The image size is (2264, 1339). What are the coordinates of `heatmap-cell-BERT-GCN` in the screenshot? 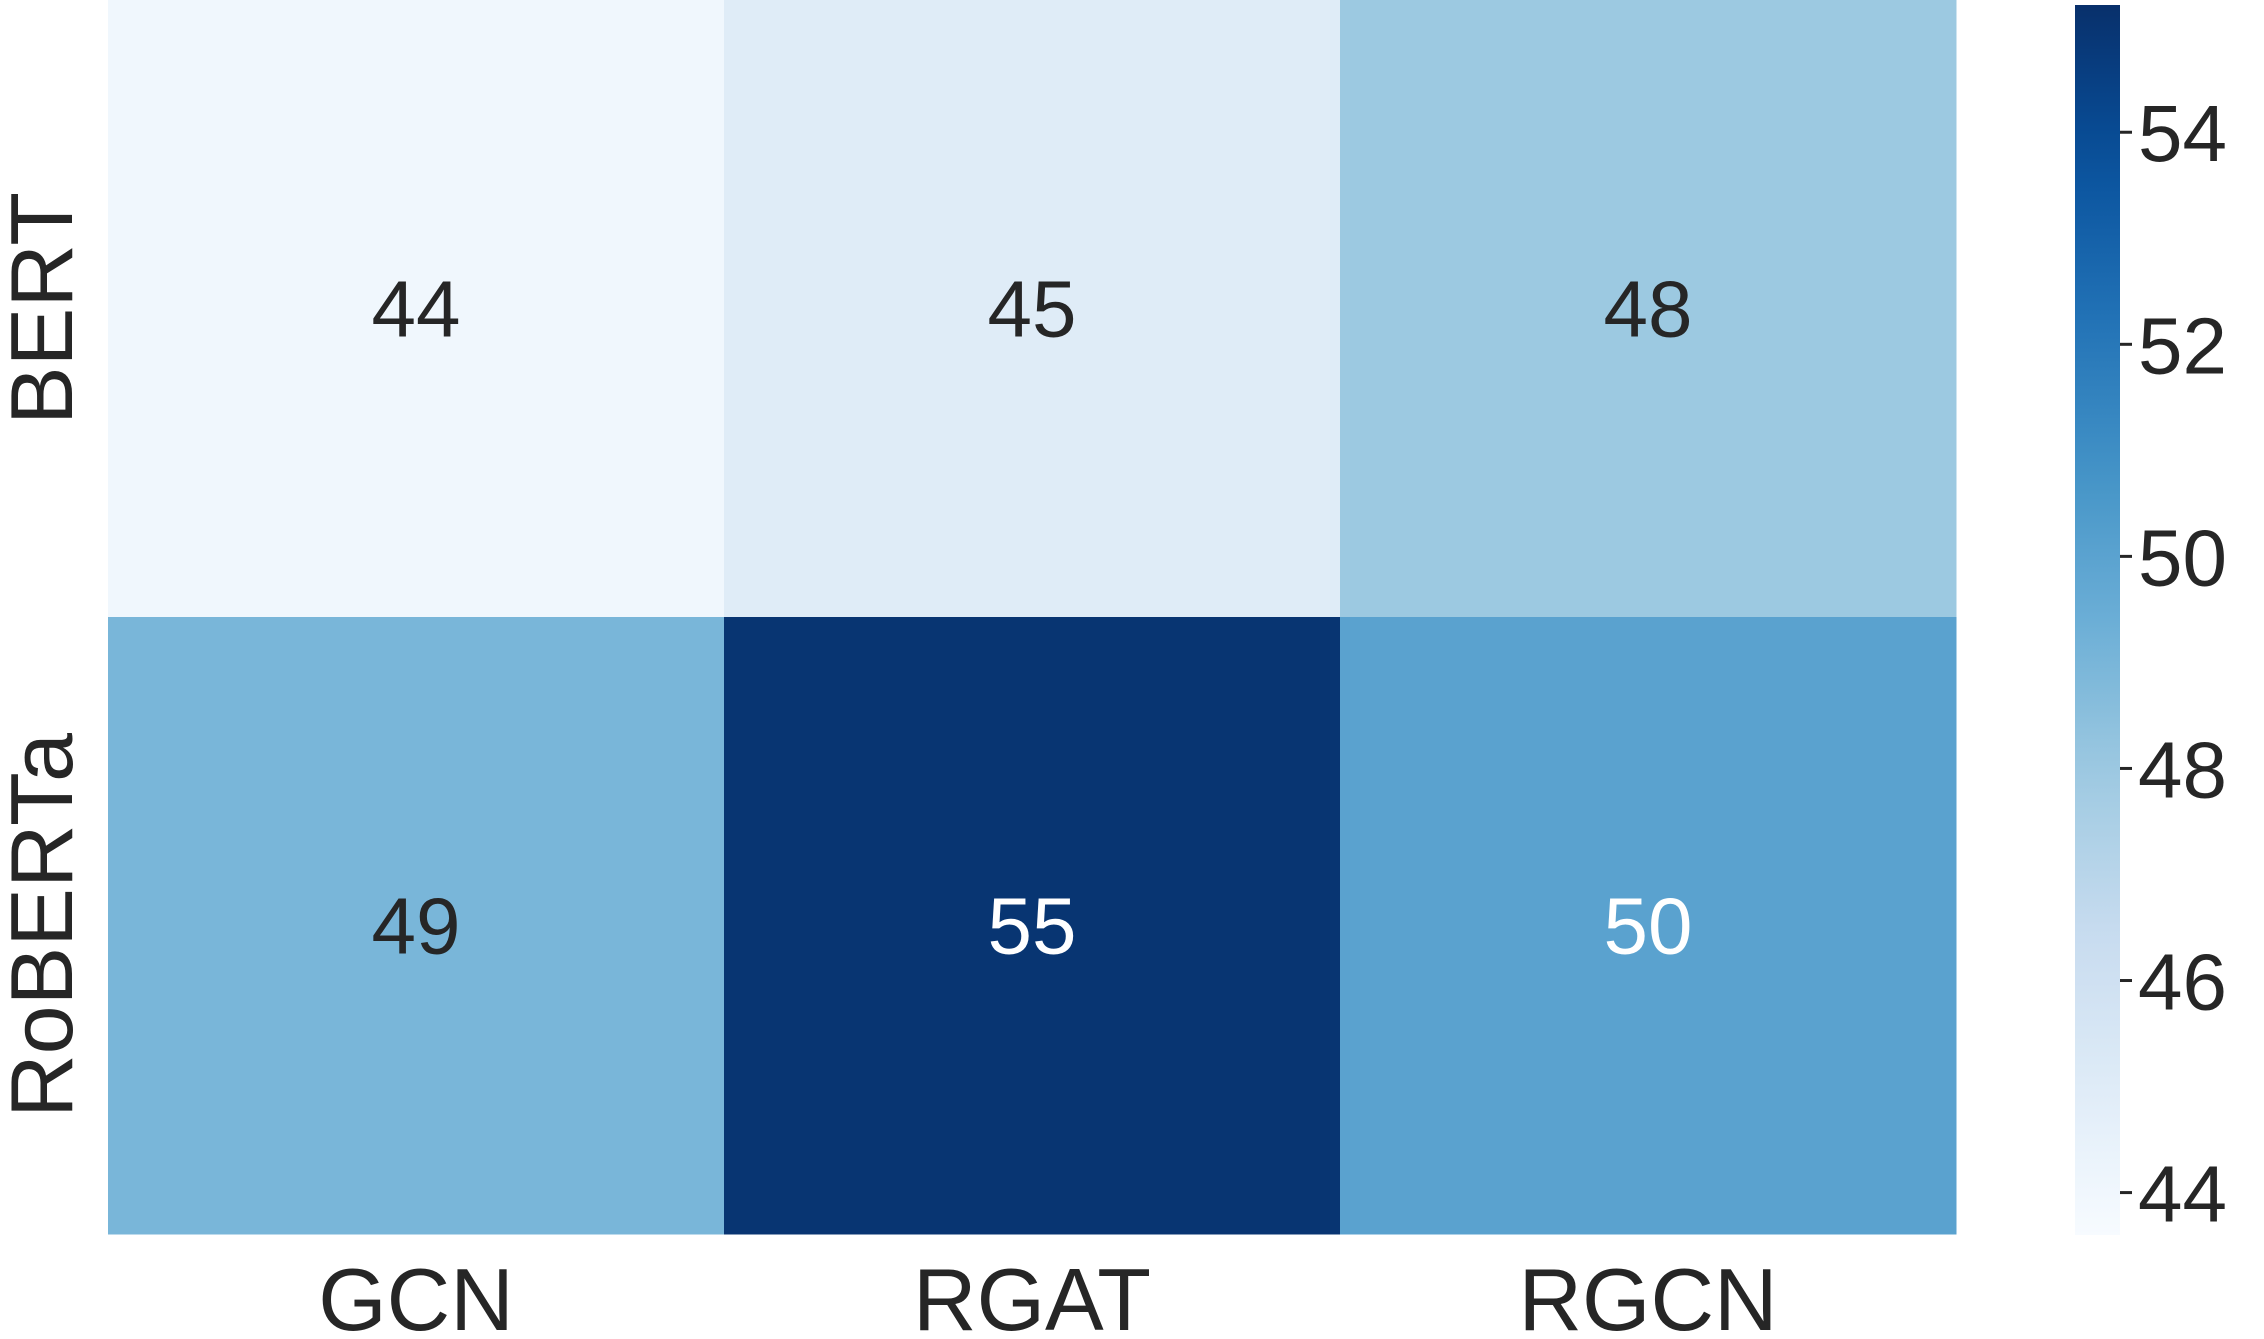 It's located at (416, 309).